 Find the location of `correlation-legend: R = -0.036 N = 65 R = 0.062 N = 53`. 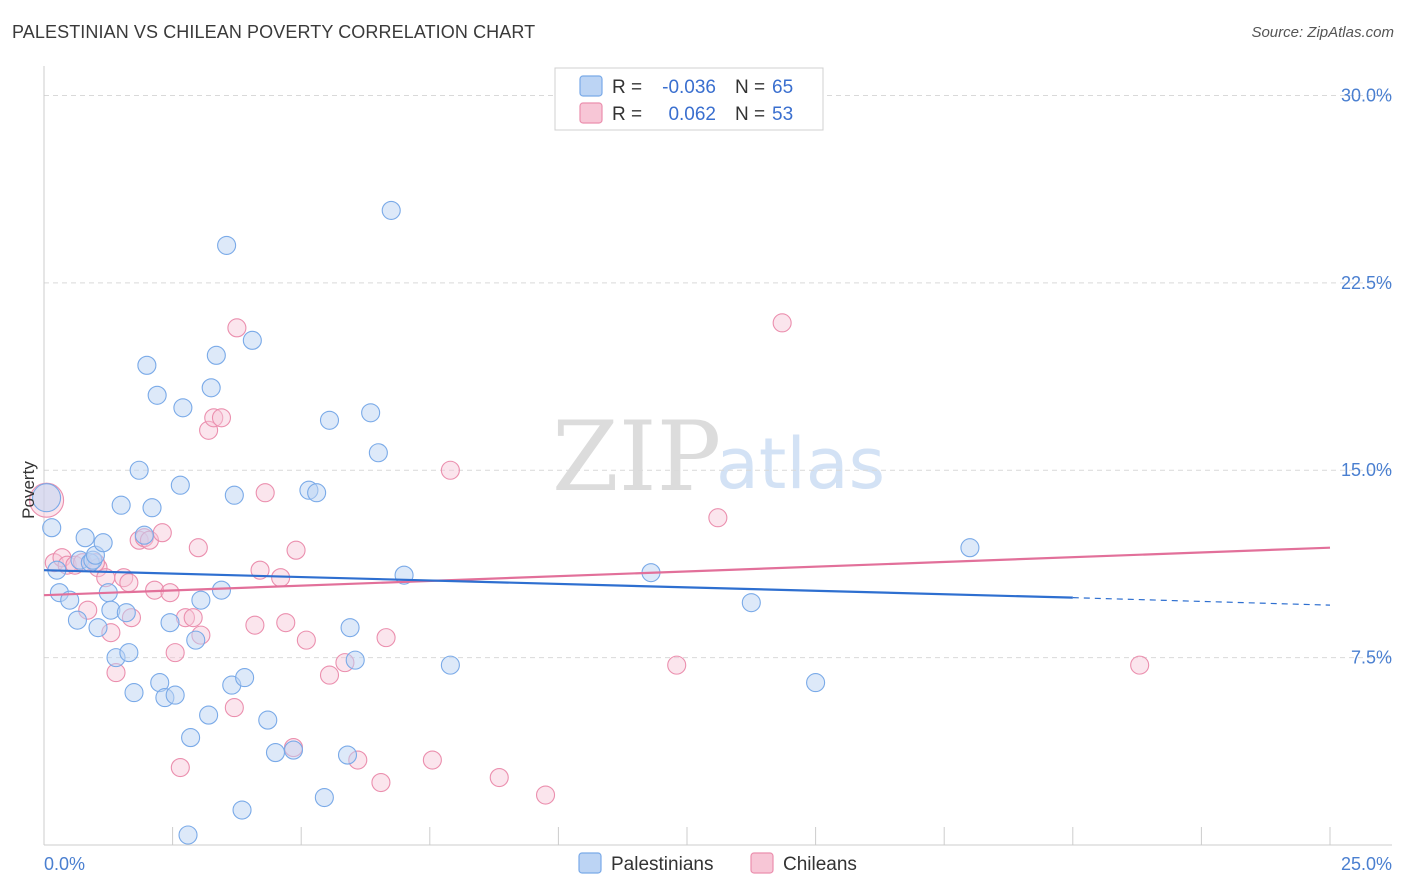

correlation-legend: R = -0.036 N = 65 R = 0.062 N = 53 is located at coordinates (689, 99).